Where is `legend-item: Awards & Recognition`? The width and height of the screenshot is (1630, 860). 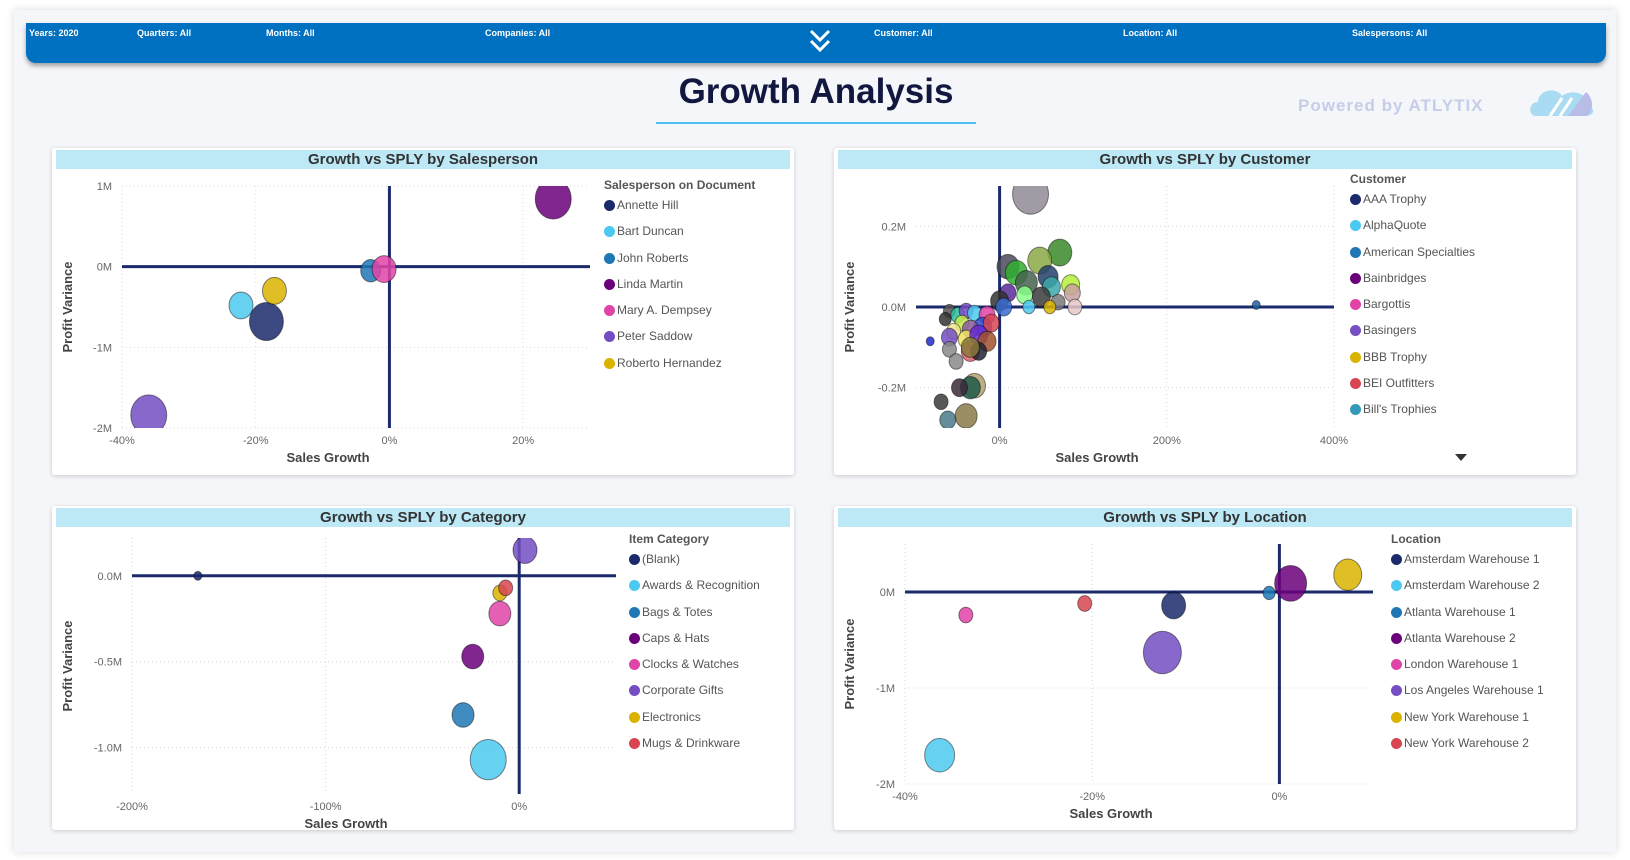 legend-item: Awards & Recognition is located at coordinates (694, 591).